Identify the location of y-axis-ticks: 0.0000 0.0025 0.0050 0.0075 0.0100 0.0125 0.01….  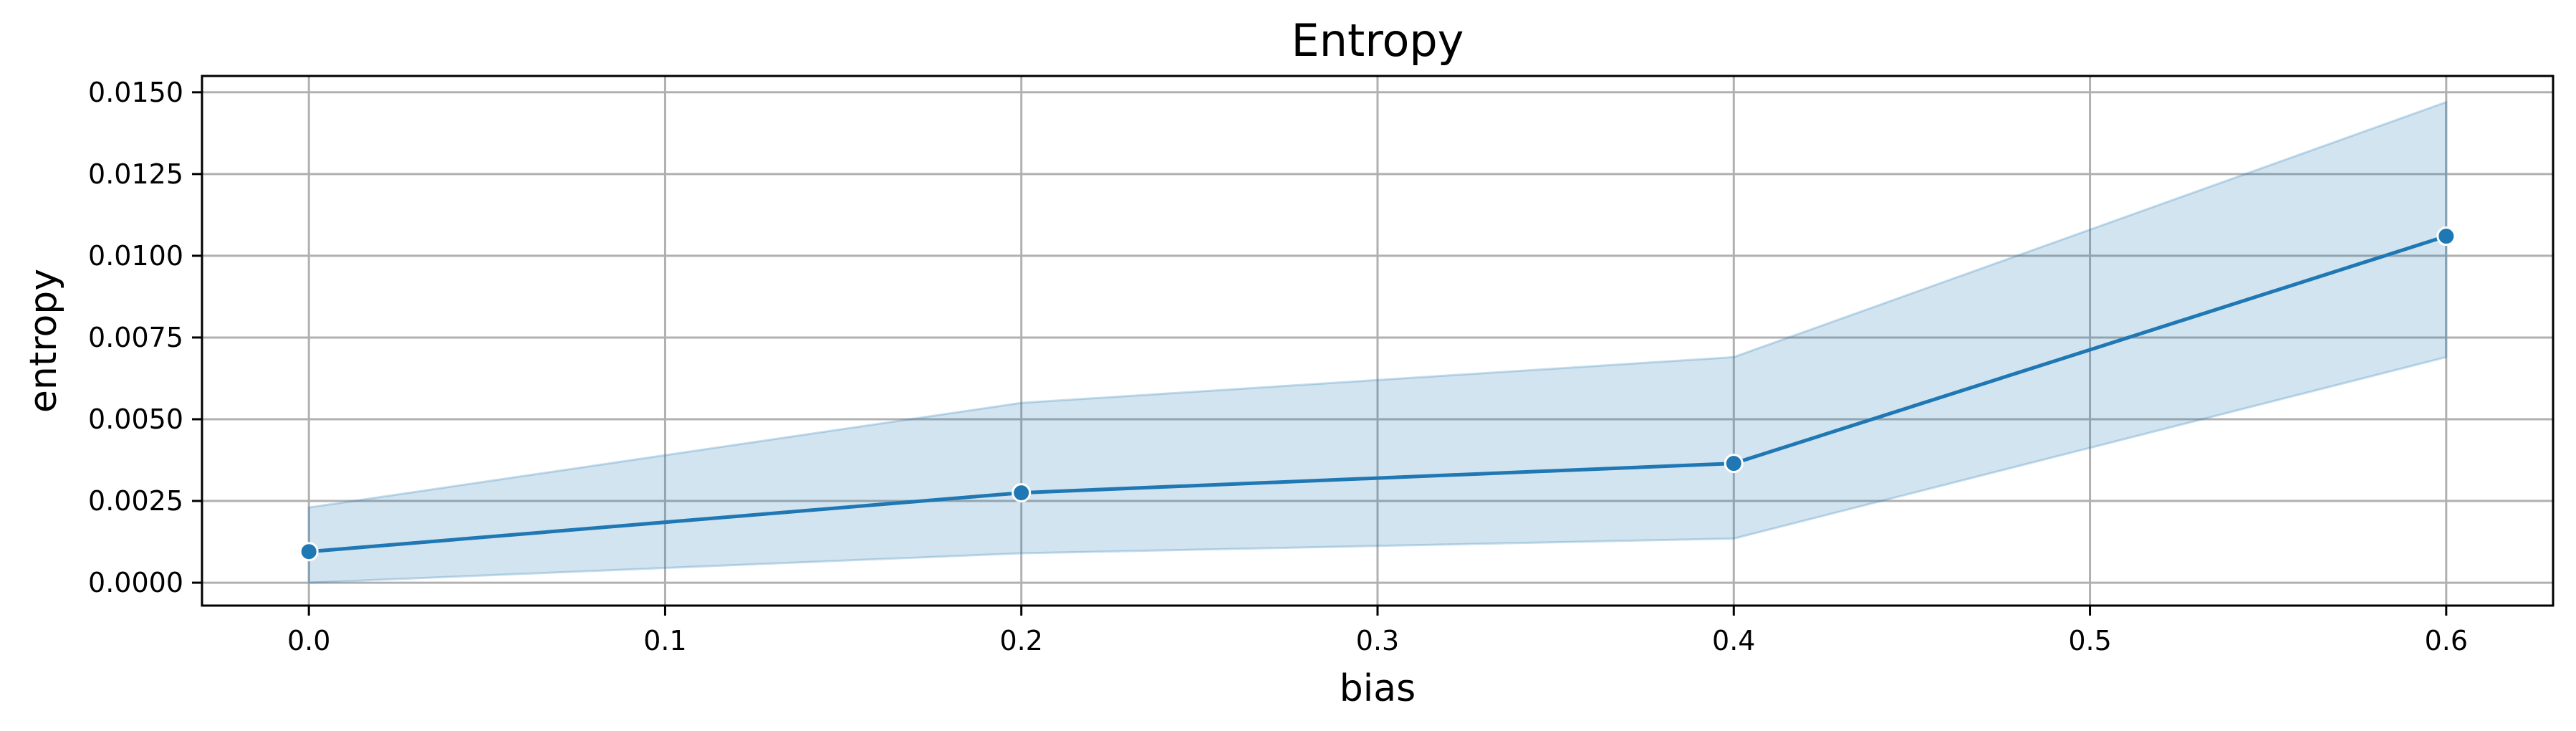
(145, 337).